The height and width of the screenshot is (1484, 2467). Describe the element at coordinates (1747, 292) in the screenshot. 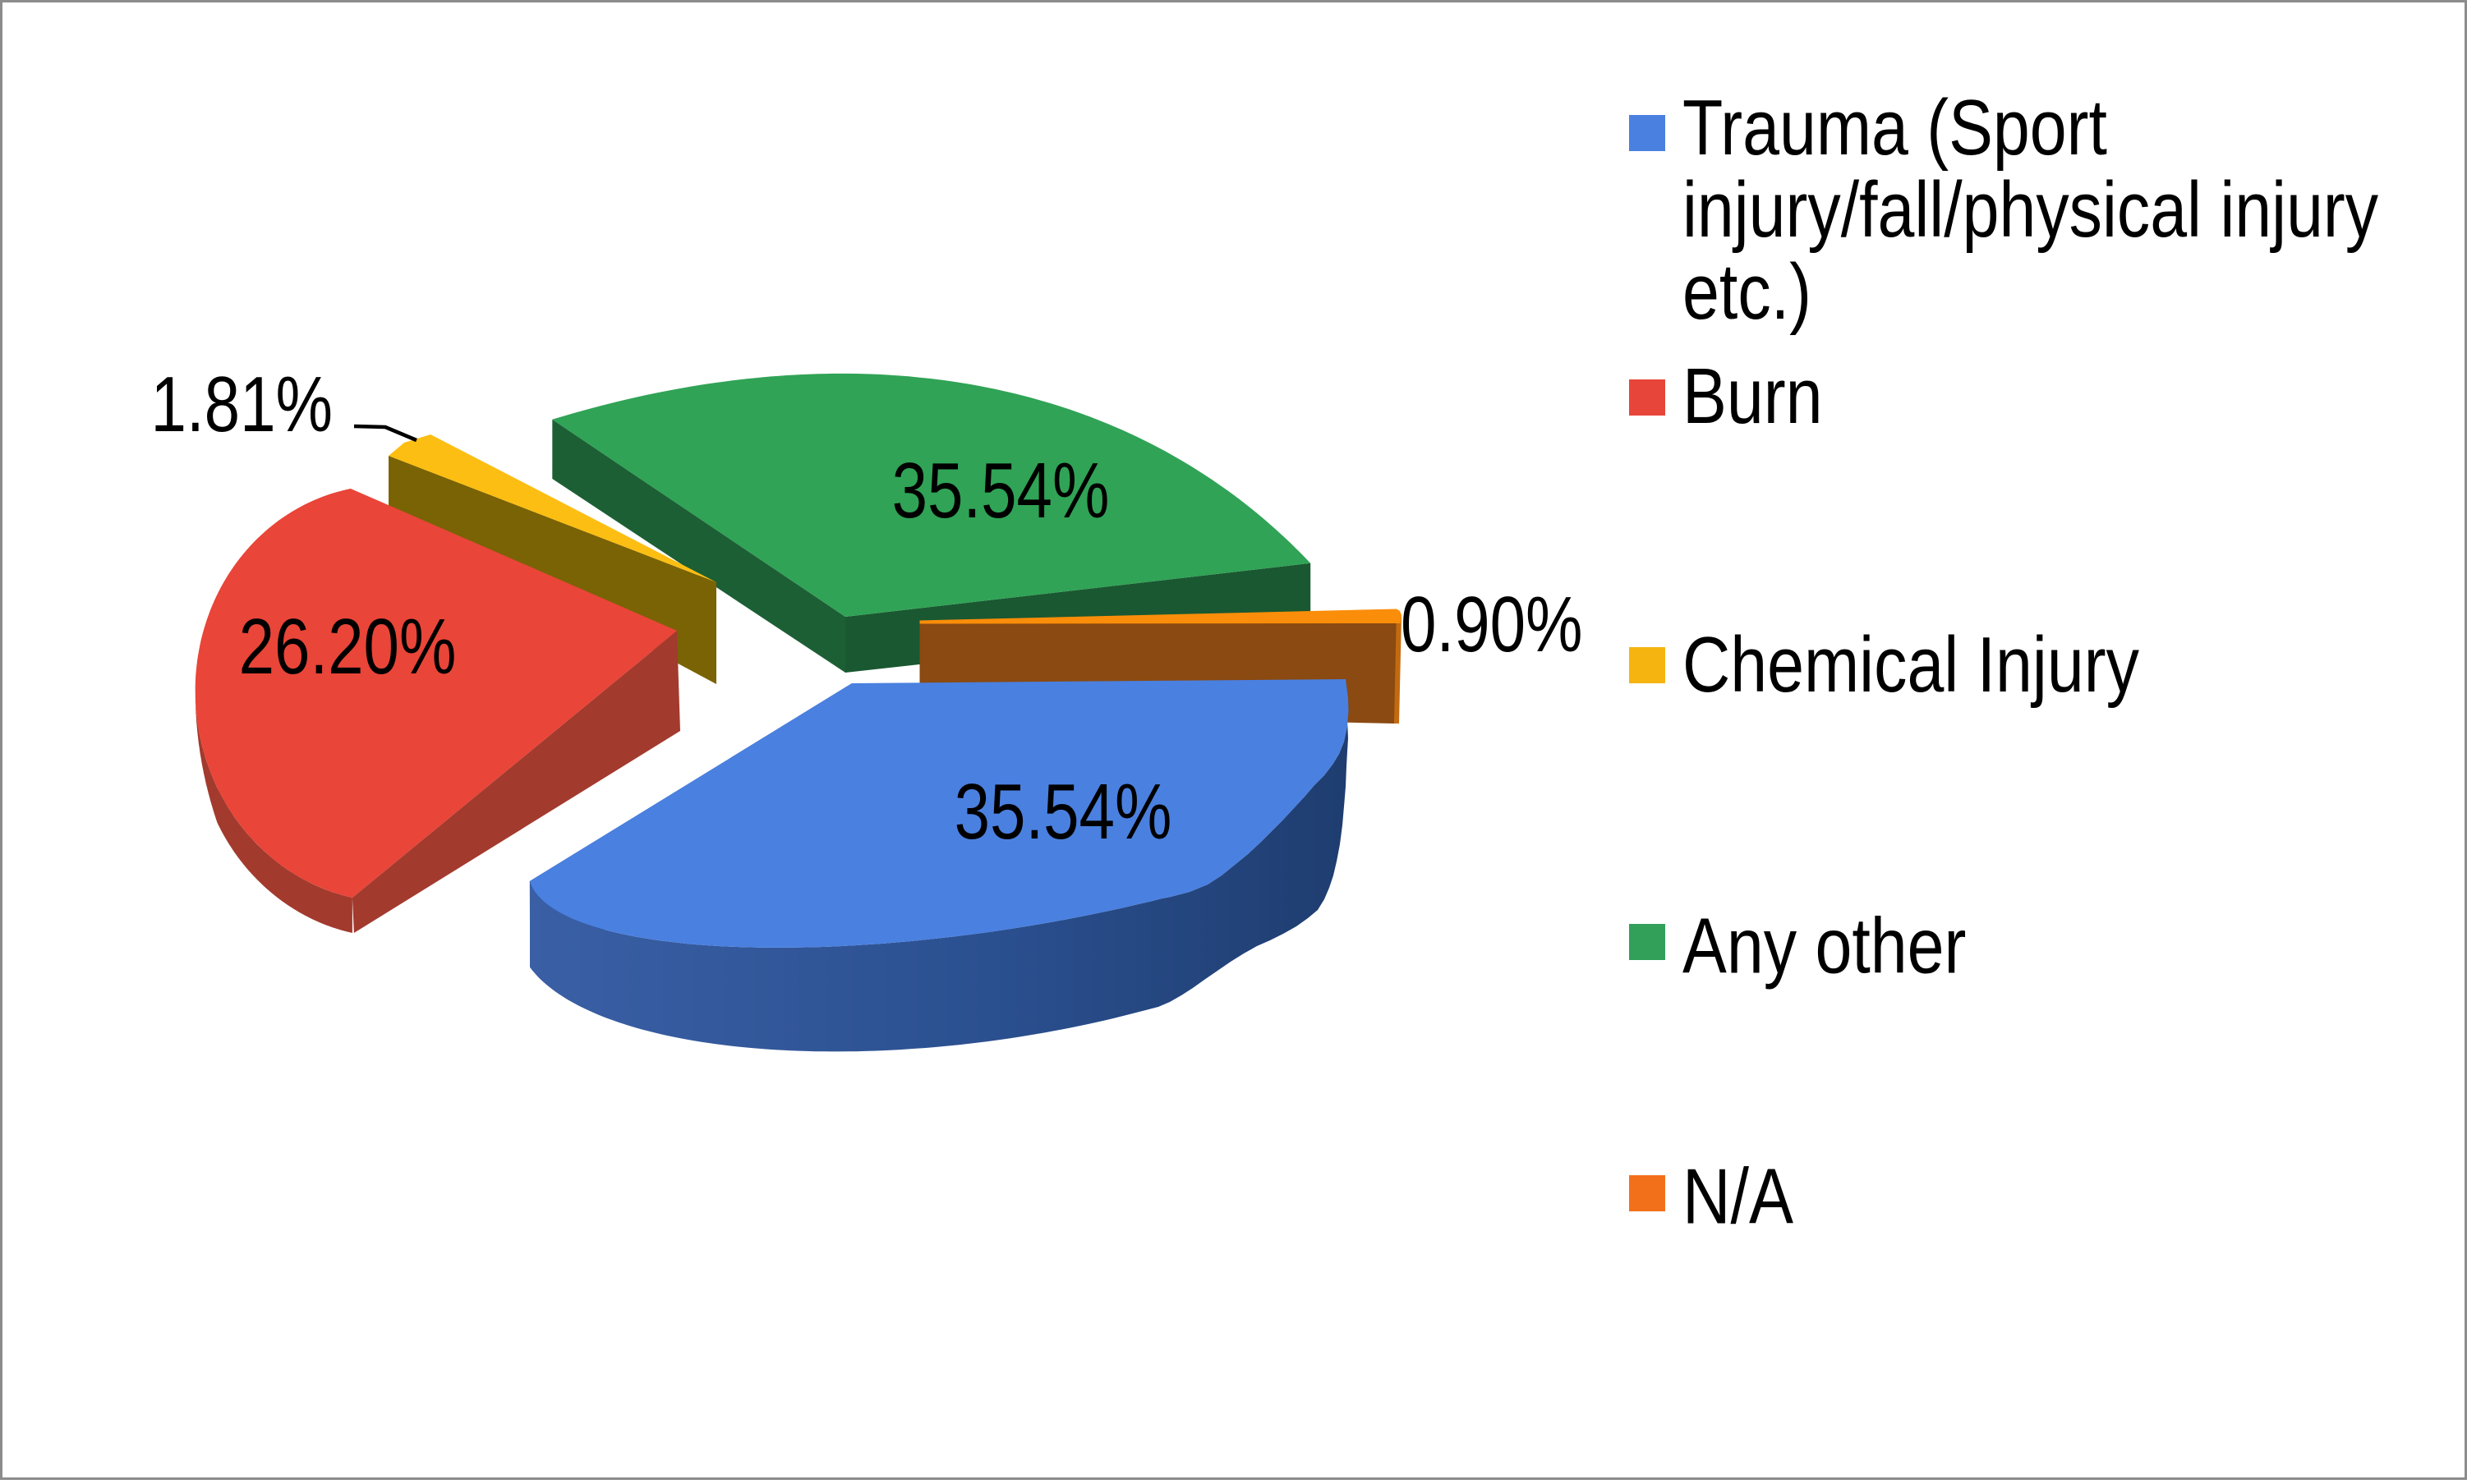

I see `svg-text: etc.)` at that location.